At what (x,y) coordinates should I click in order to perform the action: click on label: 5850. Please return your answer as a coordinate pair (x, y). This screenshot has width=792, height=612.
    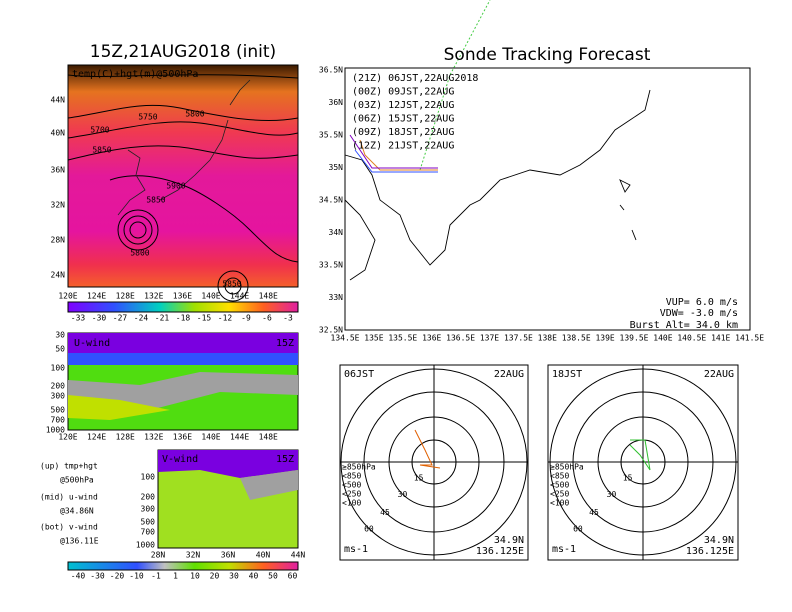
    Looking at the image, I should click on (101, 150).